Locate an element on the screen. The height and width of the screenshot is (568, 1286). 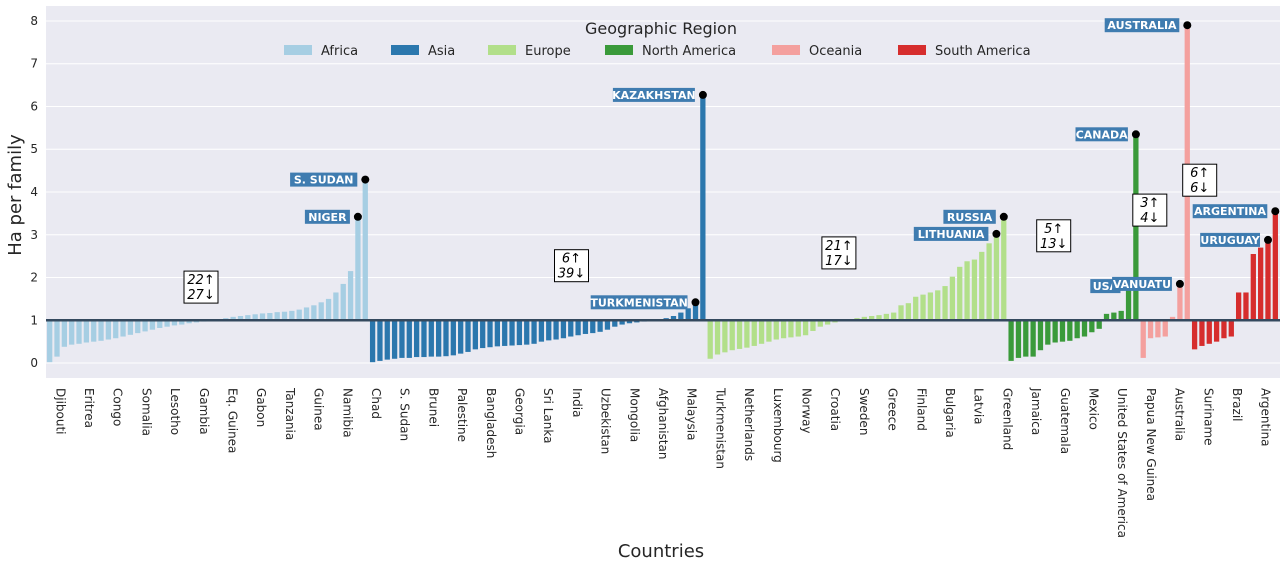
x-tick-label: Jamaica is located at coordinates (1036, 411).